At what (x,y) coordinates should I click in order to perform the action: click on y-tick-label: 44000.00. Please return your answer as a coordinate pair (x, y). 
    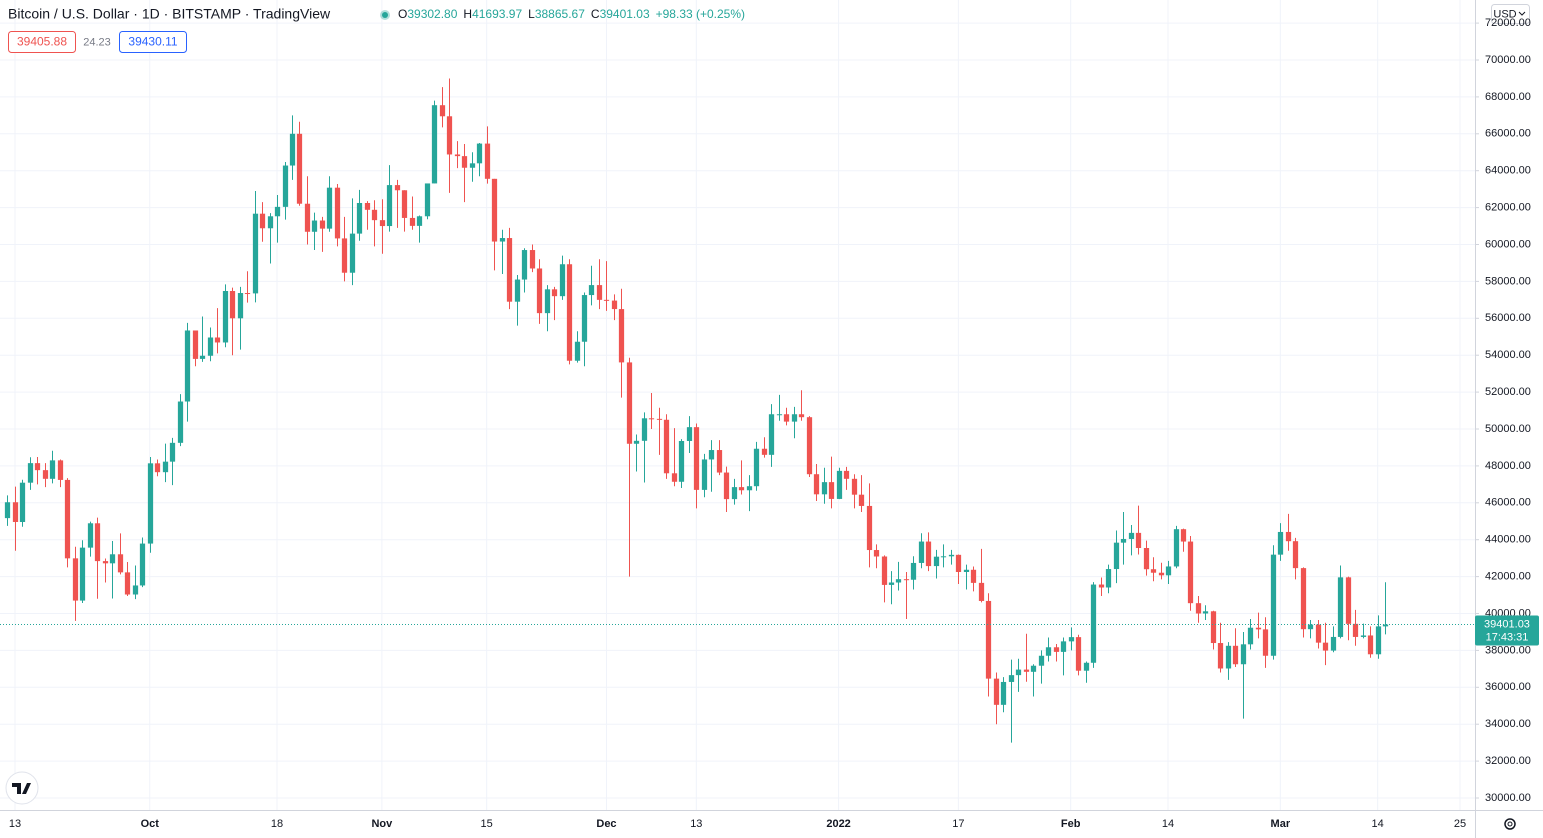
    Looking at the image, I should click on (1508, 540).